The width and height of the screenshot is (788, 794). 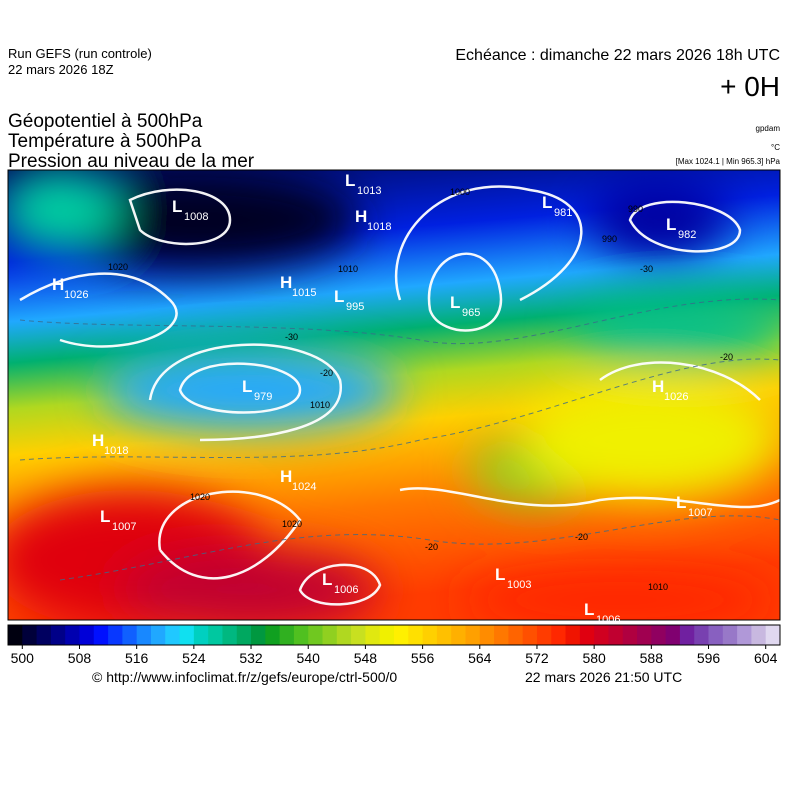 I want to click on center-value: 1015, so click(x=304, y=293).